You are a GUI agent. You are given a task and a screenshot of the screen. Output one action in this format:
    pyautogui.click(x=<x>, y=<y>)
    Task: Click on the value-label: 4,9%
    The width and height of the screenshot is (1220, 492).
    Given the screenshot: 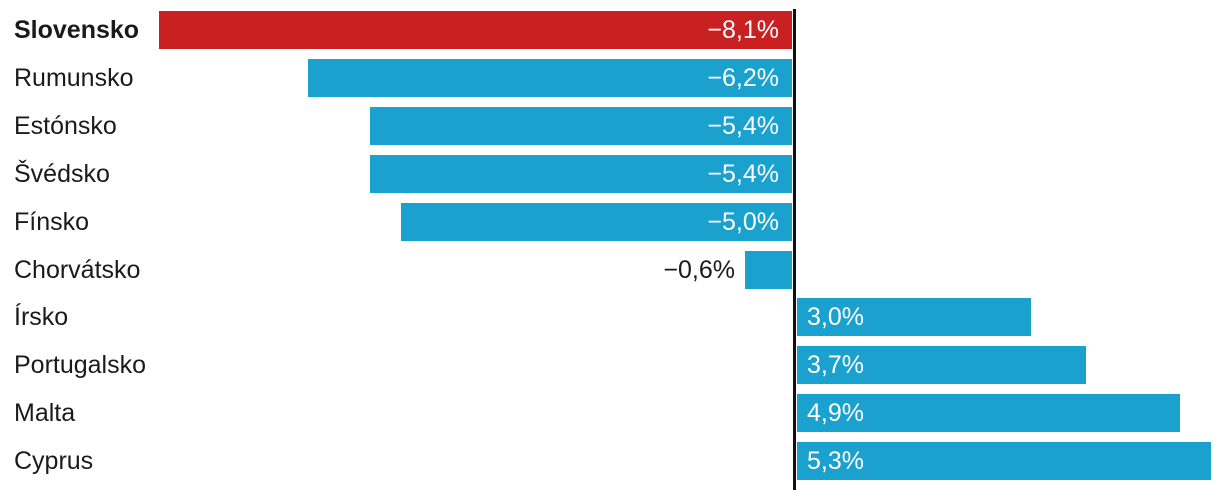 What is the action you would take?
    pyautogui.click(x=835, y=413)
    